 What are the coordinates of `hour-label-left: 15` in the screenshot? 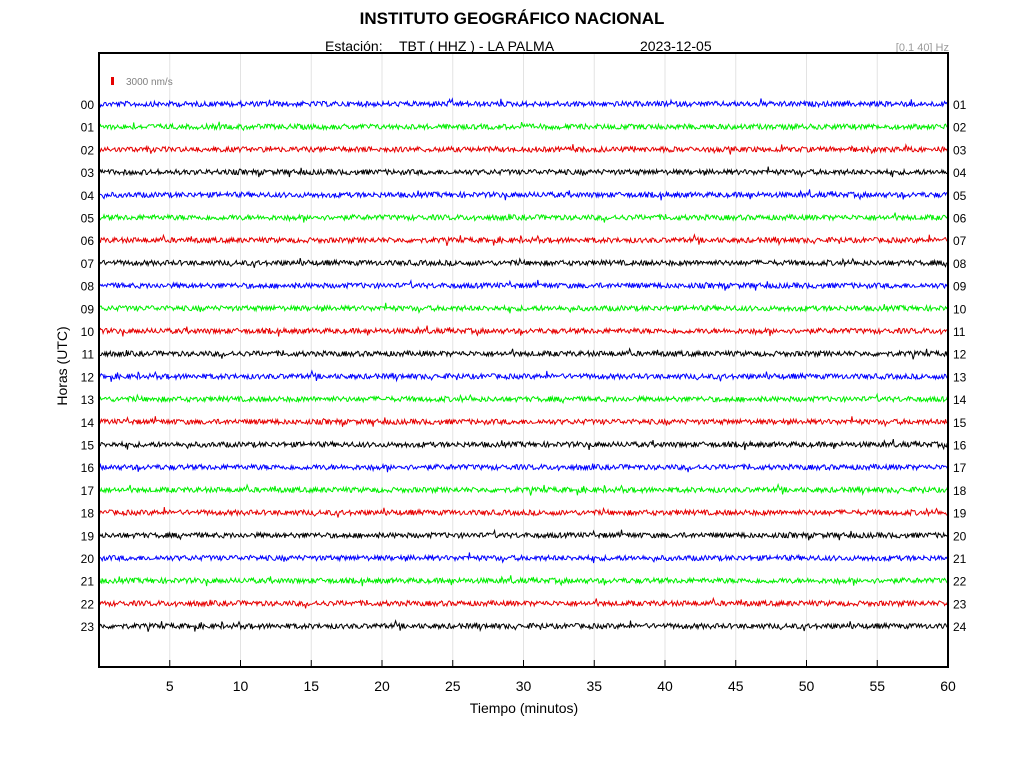 It's located at (88, 446).